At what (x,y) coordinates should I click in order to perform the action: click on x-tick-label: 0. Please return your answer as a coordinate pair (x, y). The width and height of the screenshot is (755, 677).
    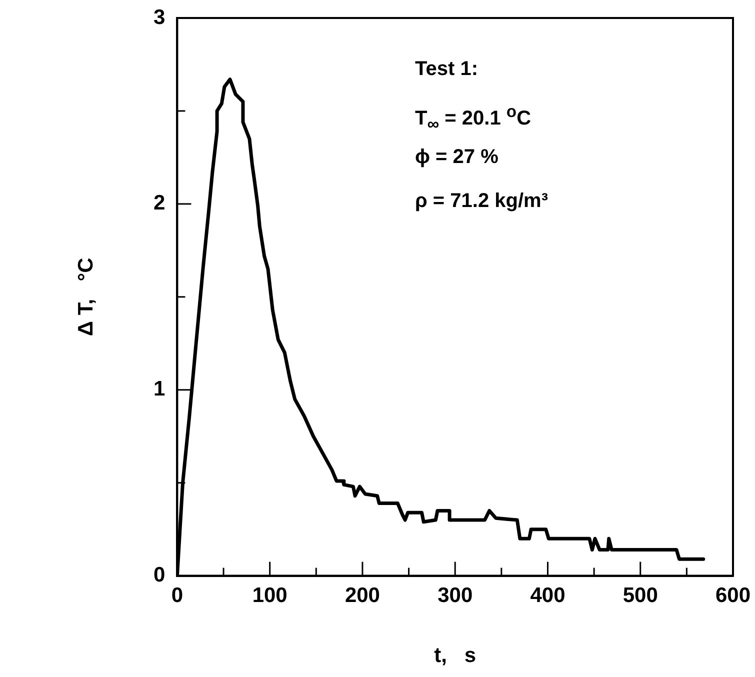
    Looking at the image, I should click on (177, 596).